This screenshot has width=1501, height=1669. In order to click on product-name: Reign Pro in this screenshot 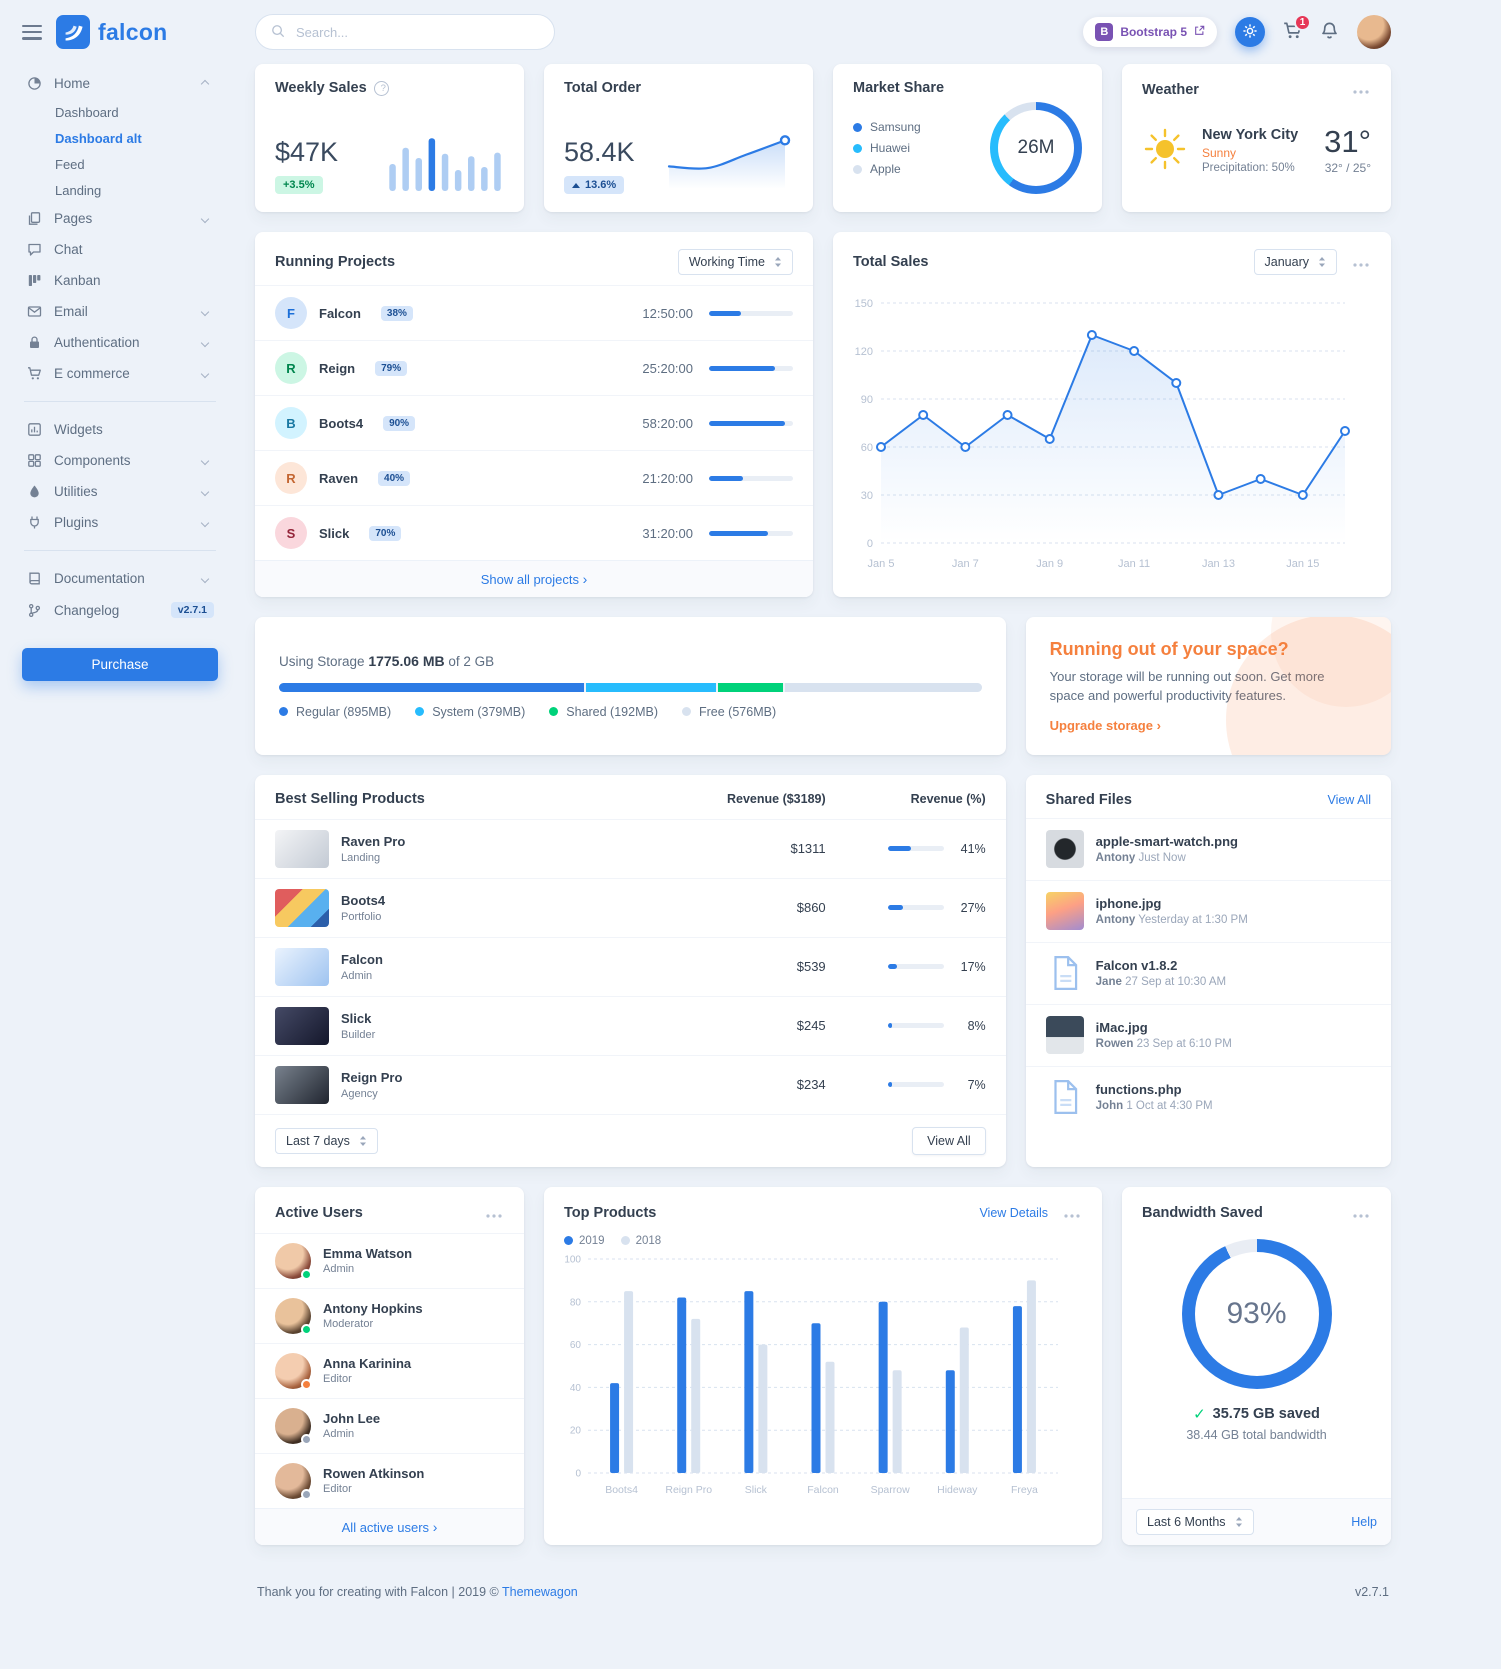, I will do `click(372, 1077)`.